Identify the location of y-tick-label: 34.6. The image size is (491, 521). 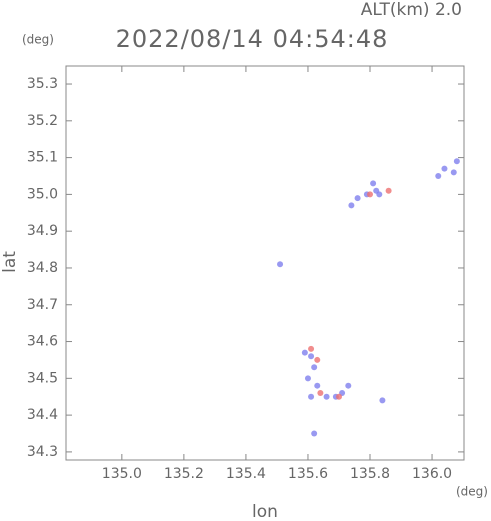
(42, 342).